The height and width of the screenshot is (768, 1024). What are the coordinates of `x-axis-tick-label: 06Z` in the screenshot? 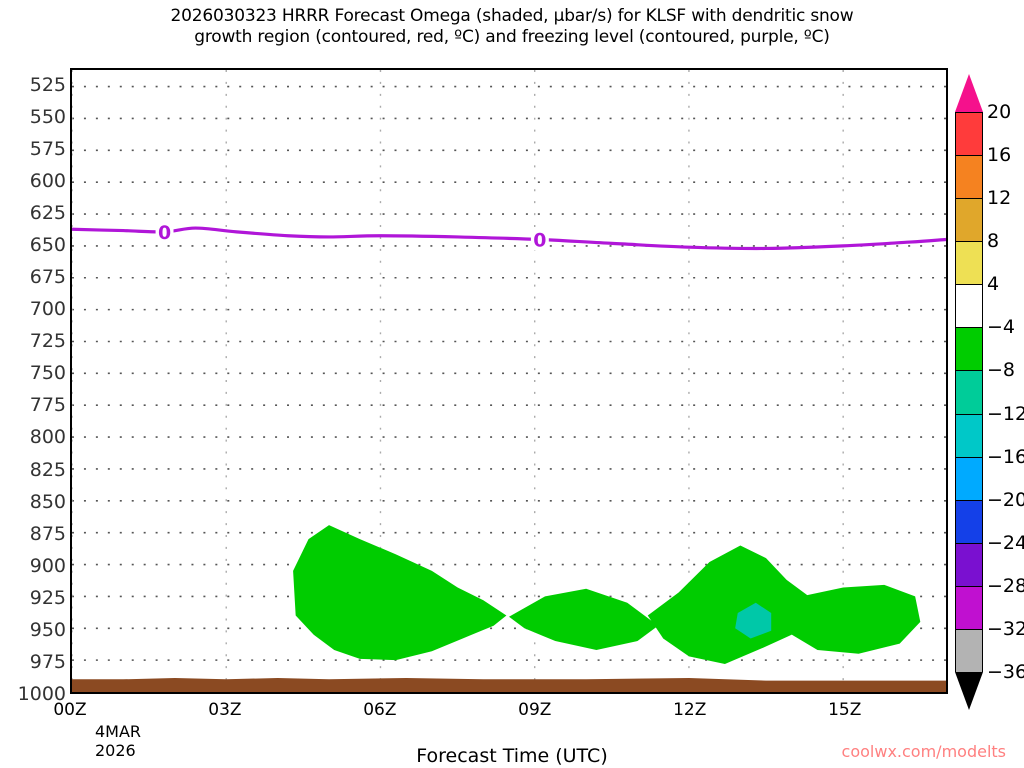 It's located at (380, 710).